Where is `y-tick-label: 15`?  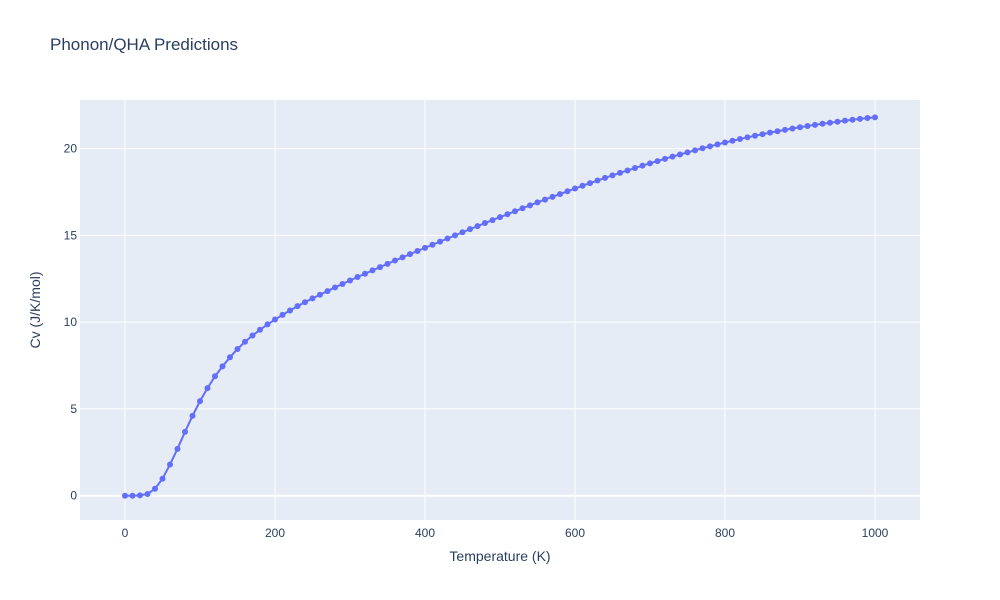 y-tick-label: 15 is located at coordinates (71, 235).